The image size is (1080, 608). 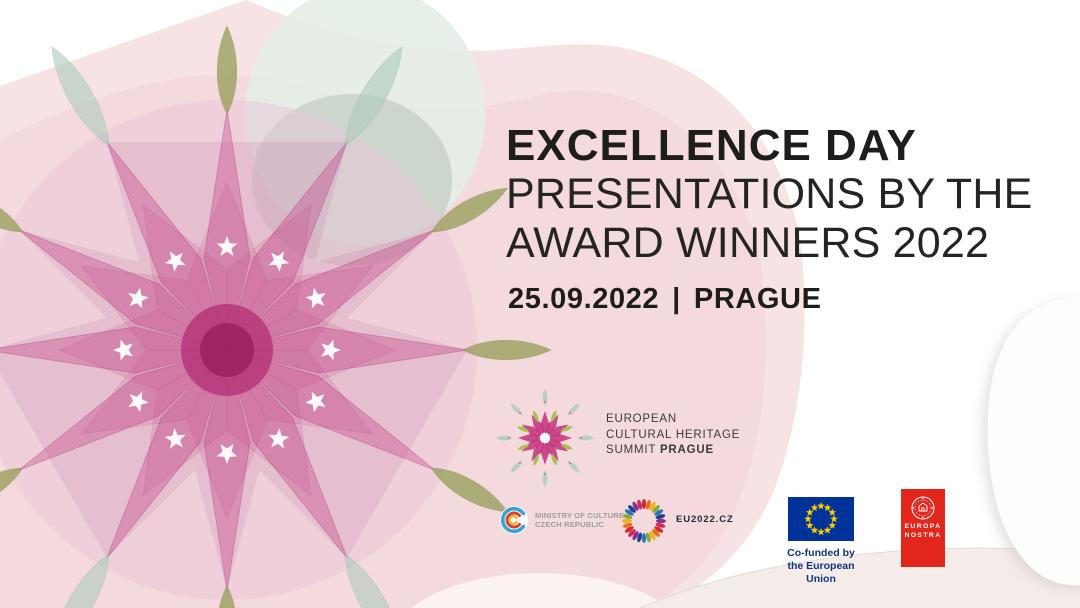 I want to click on summit-dots, so click(x=545, y=438).